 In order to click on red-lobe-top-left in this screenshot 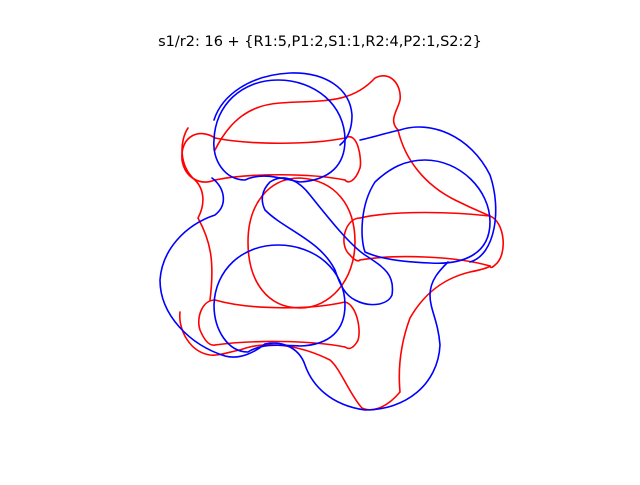, I will do `click(198, 157)`.